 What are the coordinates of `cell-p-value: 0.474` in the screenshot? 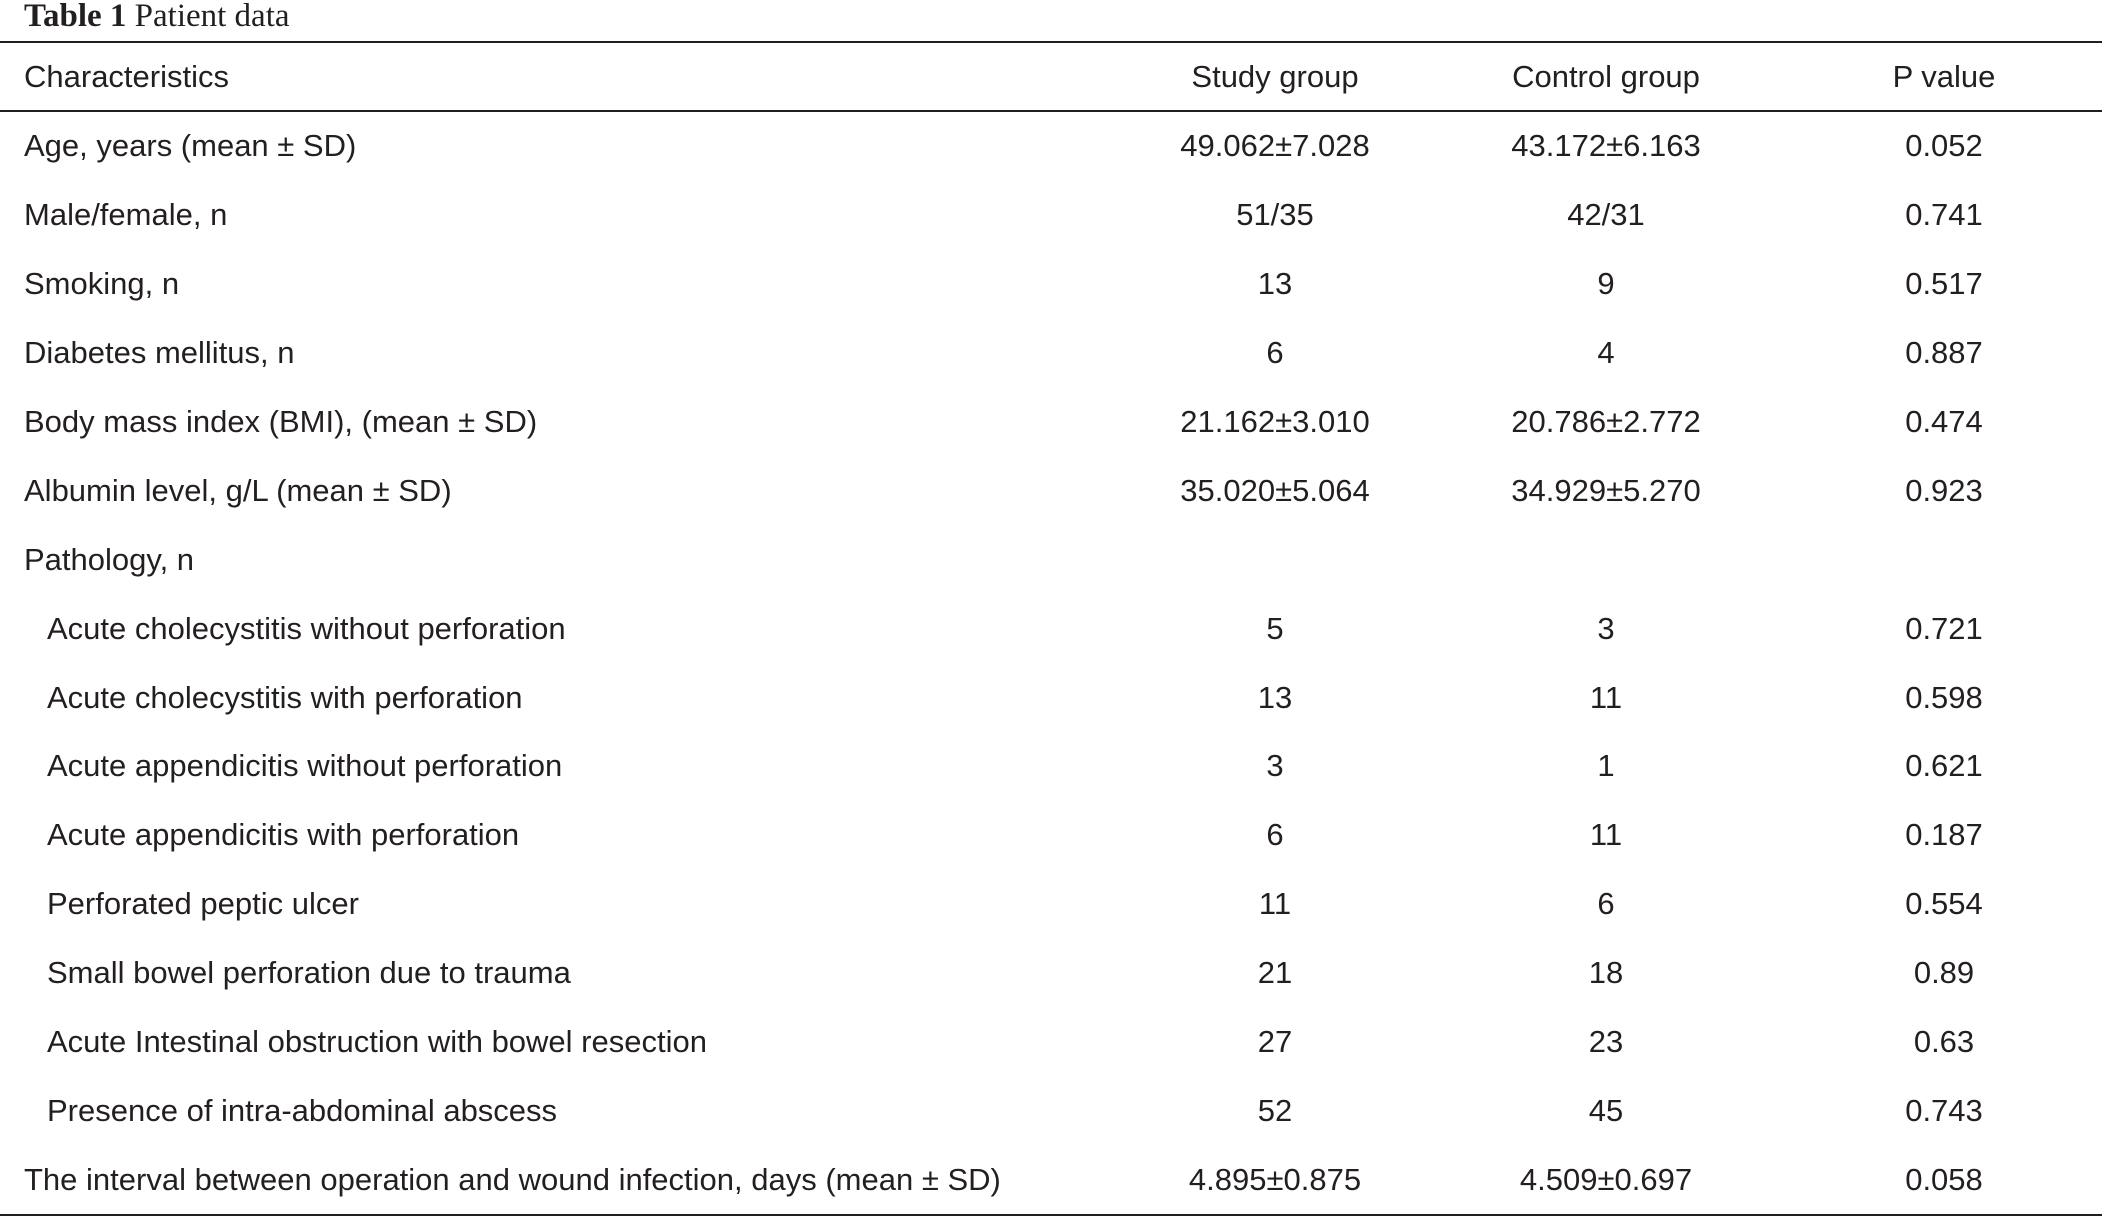 It's located at (1944, 421).